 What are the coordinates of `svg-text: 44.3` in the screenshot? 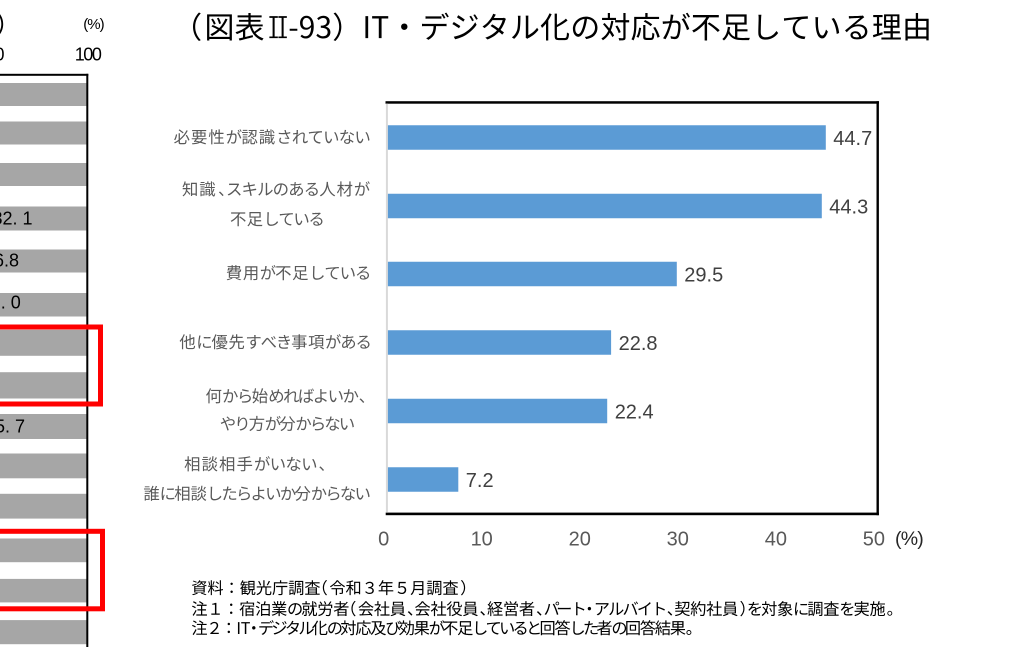 It's located at (848, 207).